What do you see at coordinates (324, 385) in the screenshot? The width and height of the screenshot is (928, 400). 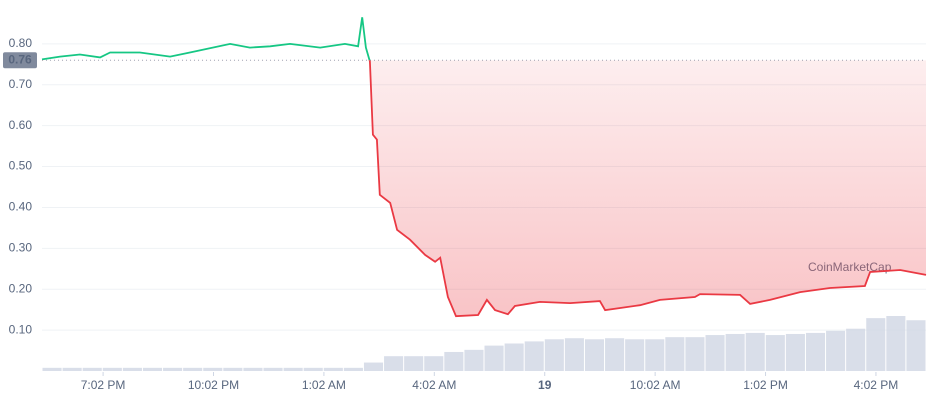 I see `x-tick-label: 1:02 AM` at bounding box center [324, 385].